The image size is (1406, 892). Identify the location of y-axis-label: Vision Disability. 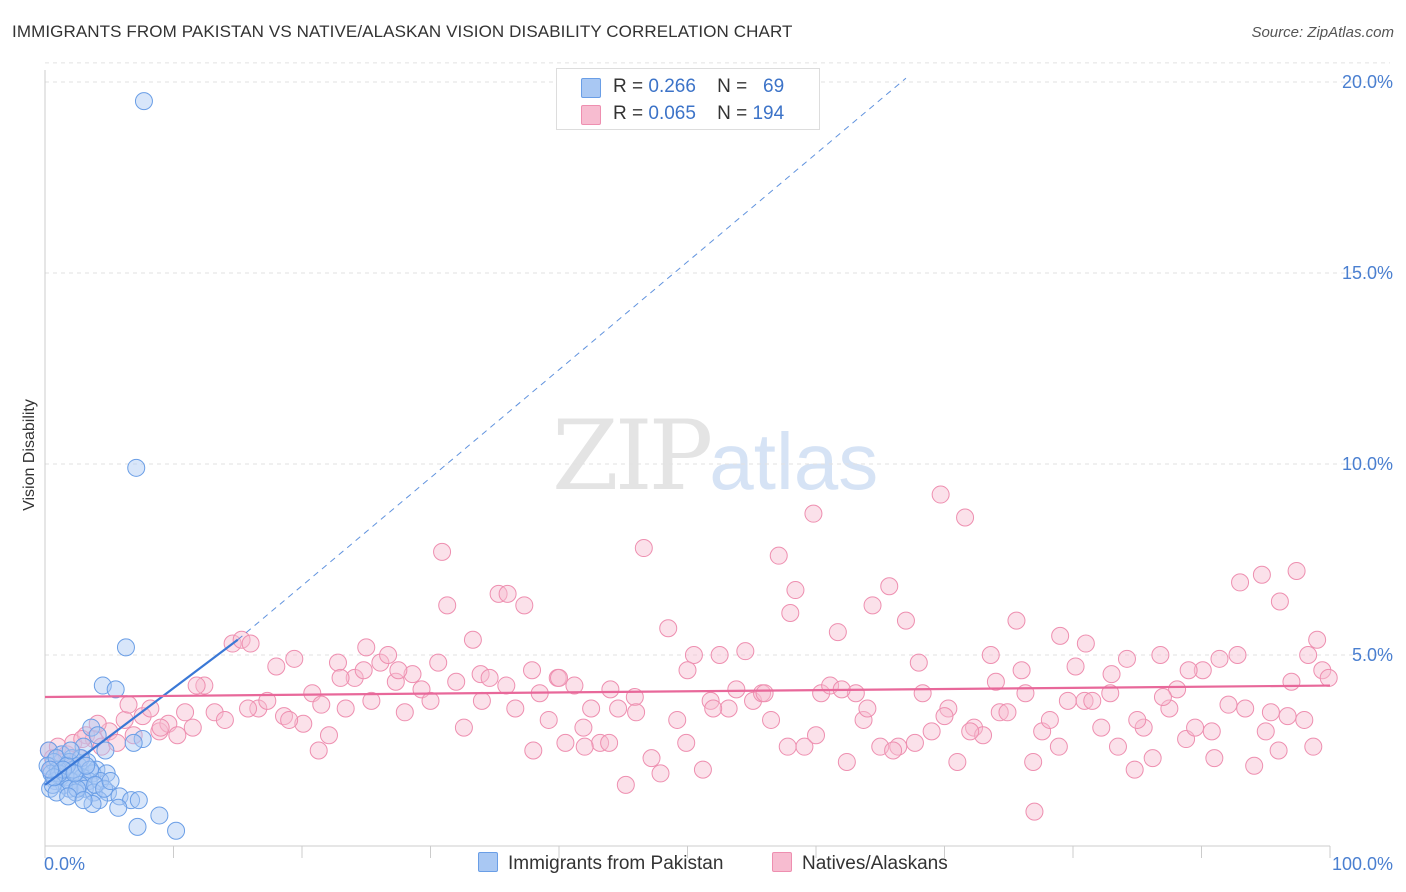
(29, 455).